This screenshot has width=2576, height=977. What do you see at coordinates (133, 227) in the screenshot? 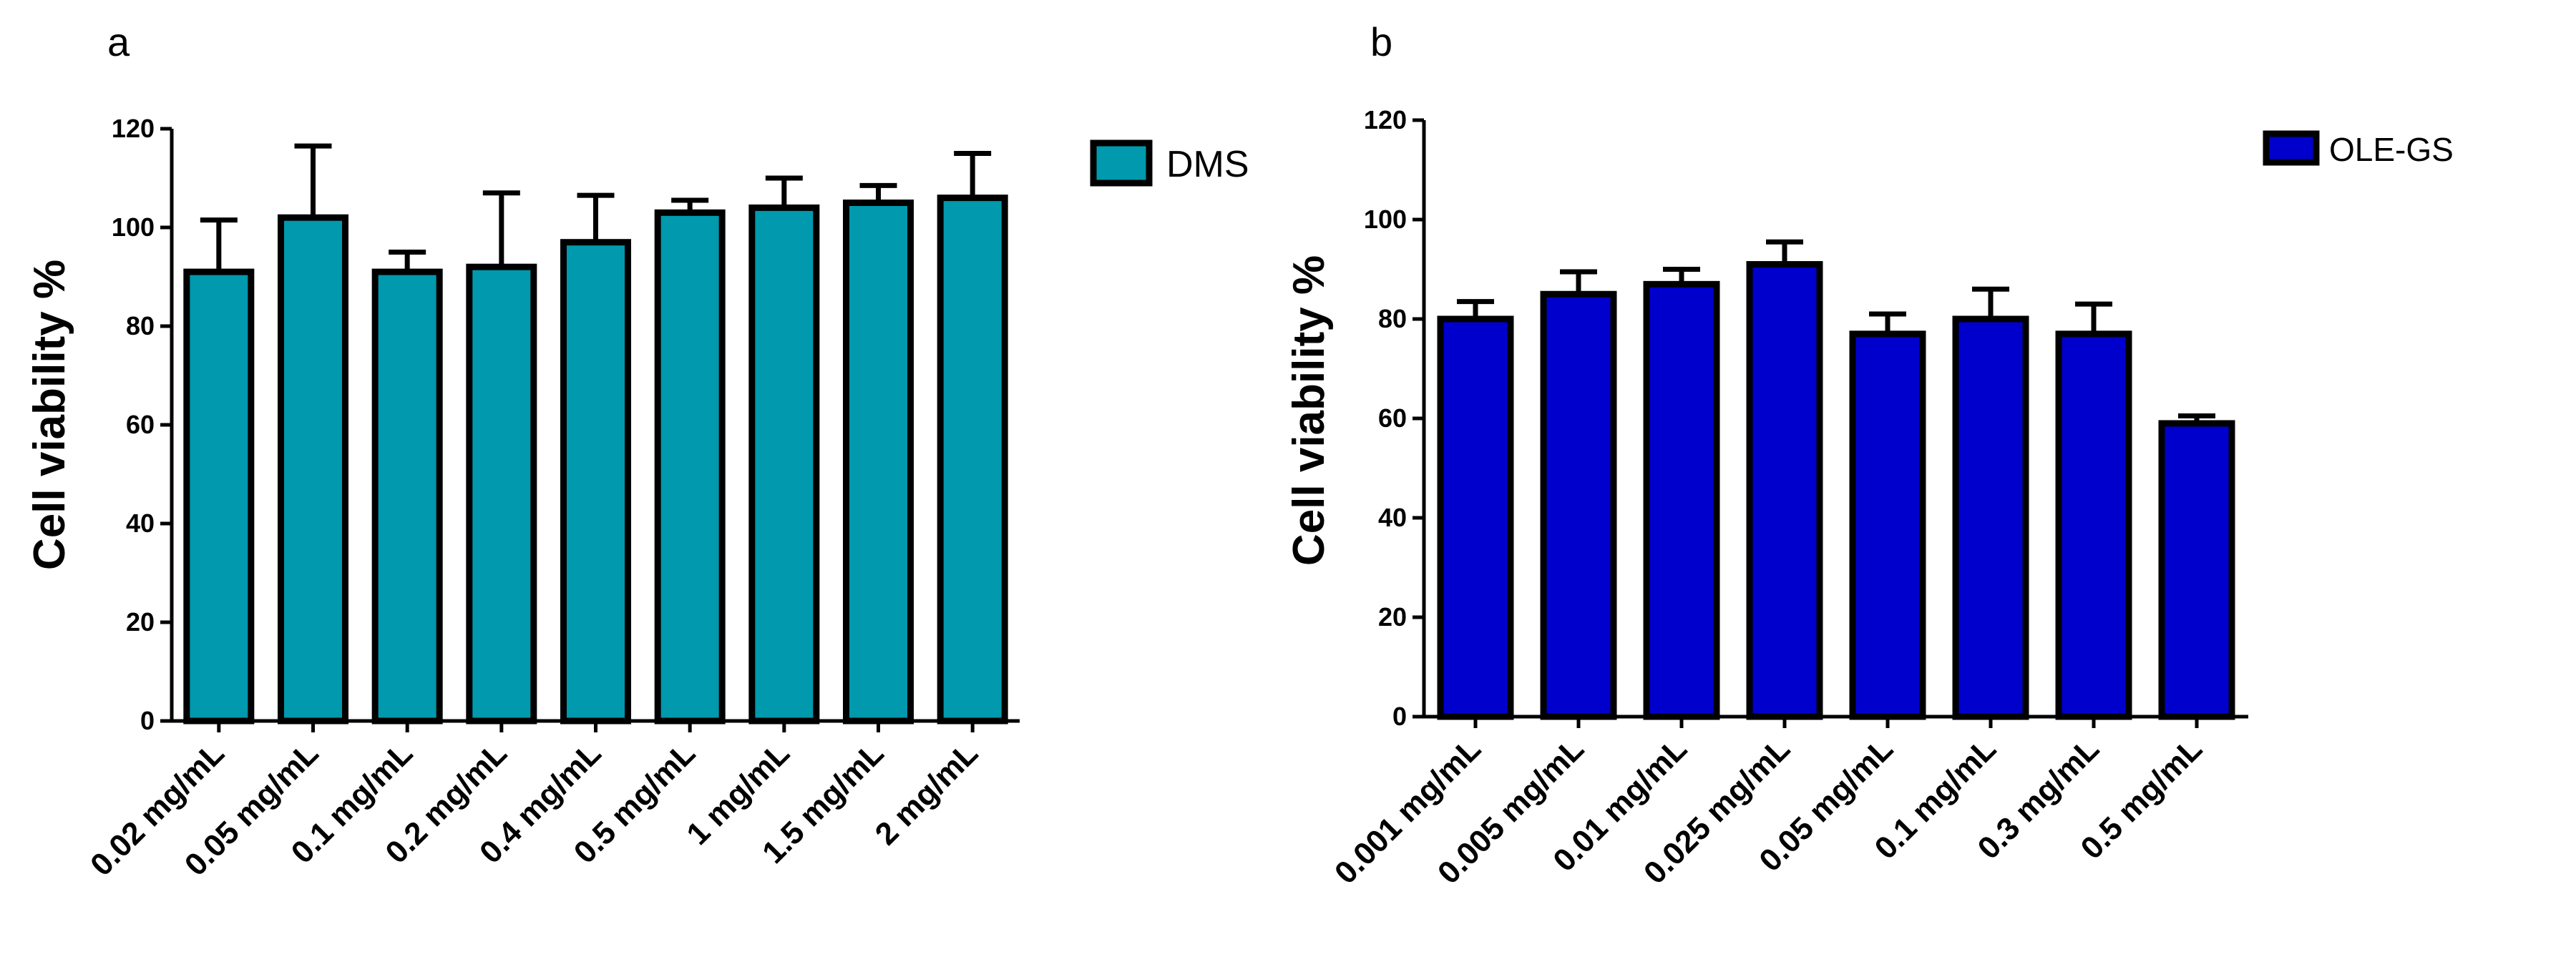
I see `y-tick-label-a: 100` at bounding box center [133, 227].